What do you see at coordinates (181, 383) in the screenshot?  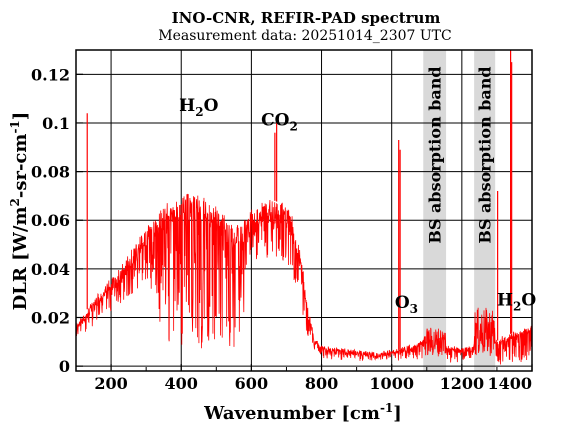 I see `x-tick-label-1: 400` at bounding box center [181, 383].